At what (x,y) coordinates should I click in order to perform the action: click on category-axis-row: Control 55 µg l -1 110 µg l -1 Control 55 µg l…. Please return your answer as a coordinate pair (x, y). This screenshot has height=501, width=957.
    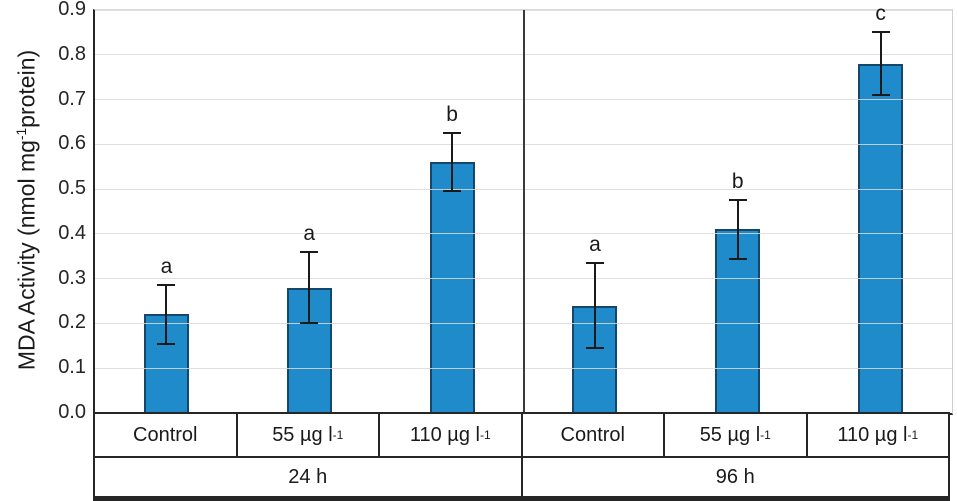
    Looking at the image, I should click on (521, 435).